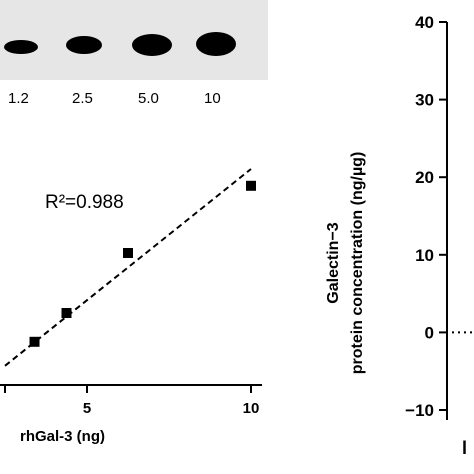 The image size is (474, 474). Describe the element at coordinates (251, 408) in the screenshot. I see `x-tick-label-10: 10` at that location.